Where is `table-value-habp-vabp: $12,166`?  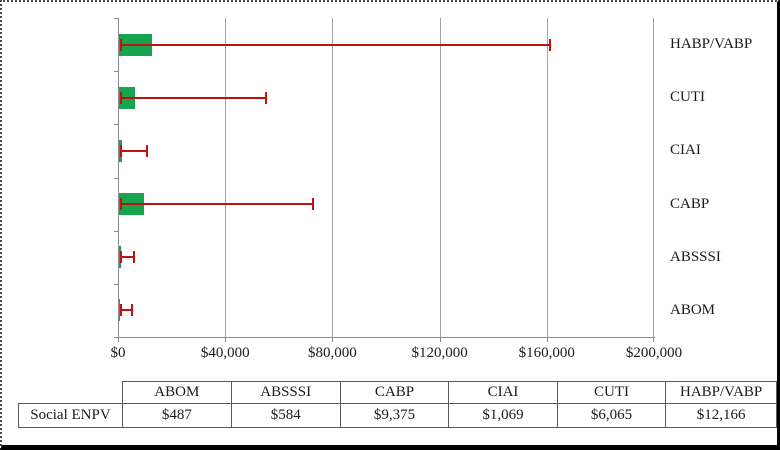
table-value-habp-vabp: $12,166 is located at coordinates (721, 415).